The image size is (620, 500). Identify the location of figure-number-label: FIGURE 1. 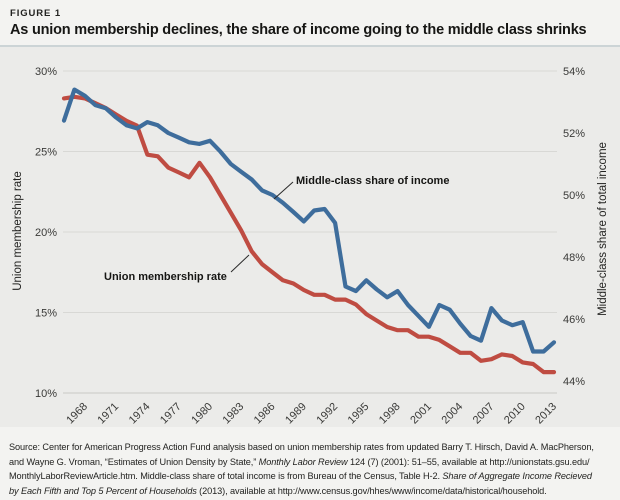
(36, 13).